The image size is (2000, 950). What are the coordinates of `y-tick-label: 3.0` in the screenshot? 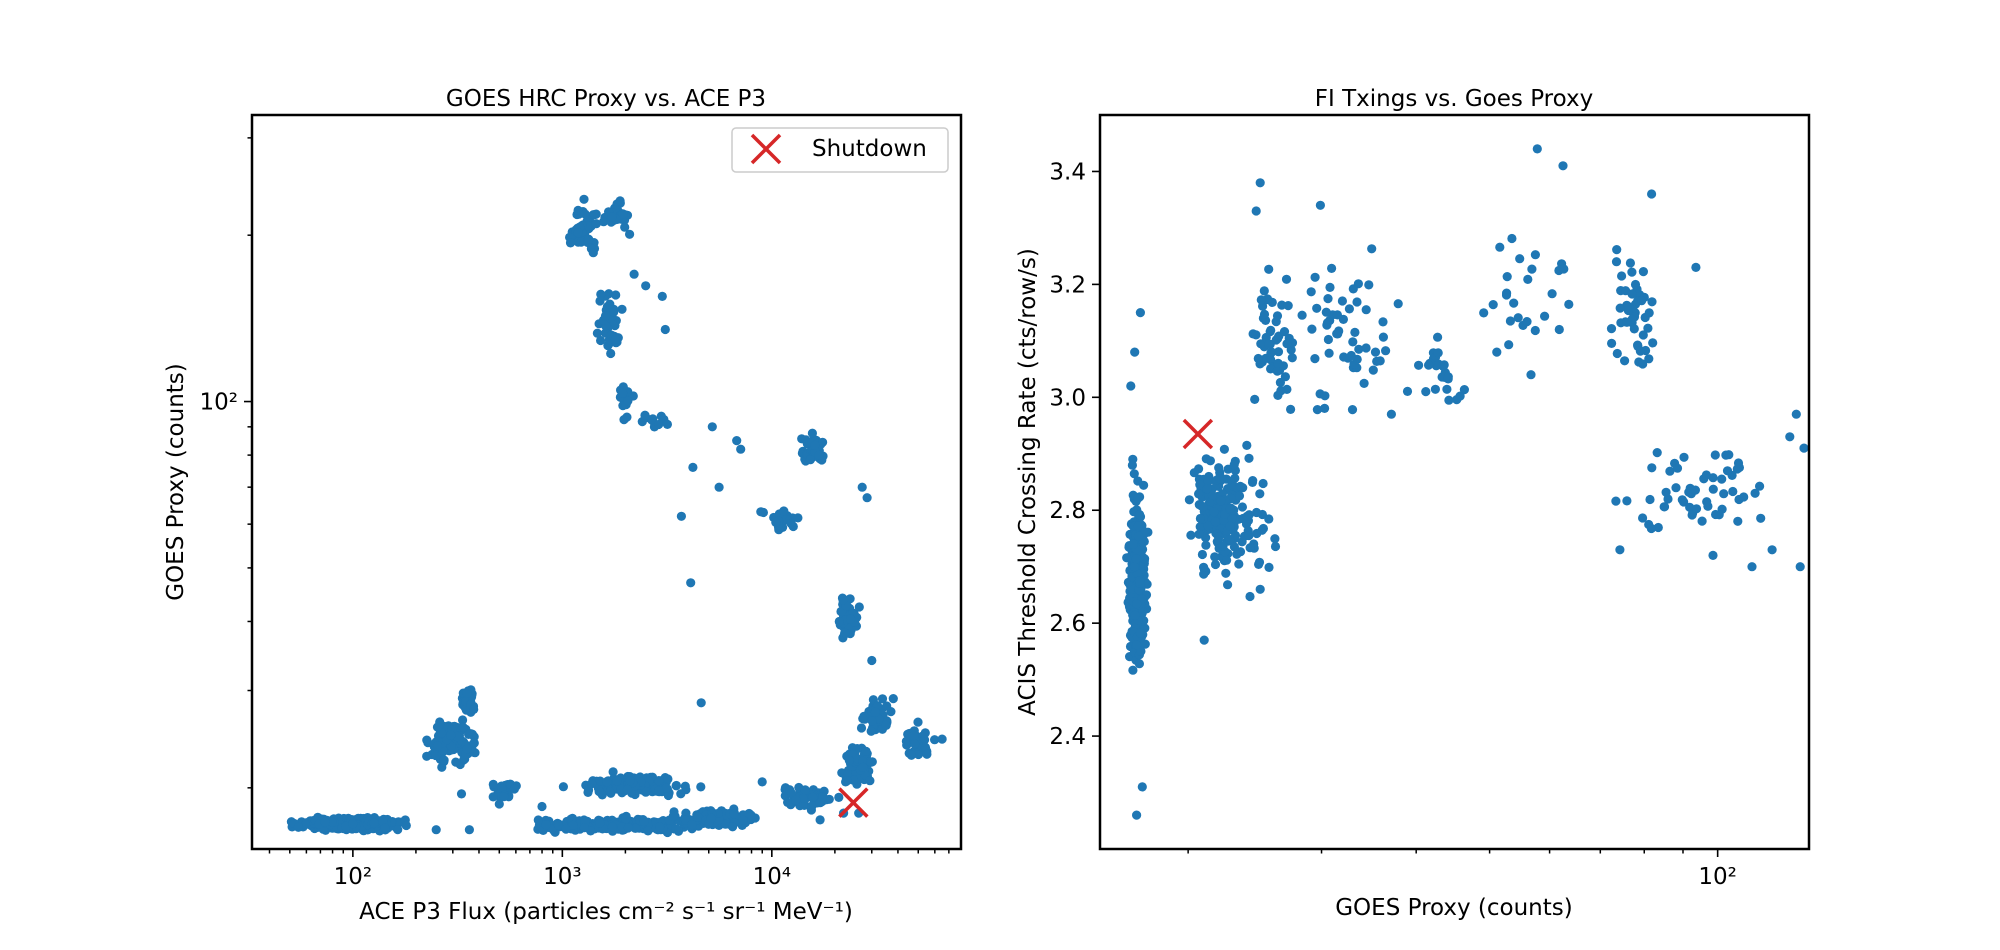 It's located at (1067, 398).